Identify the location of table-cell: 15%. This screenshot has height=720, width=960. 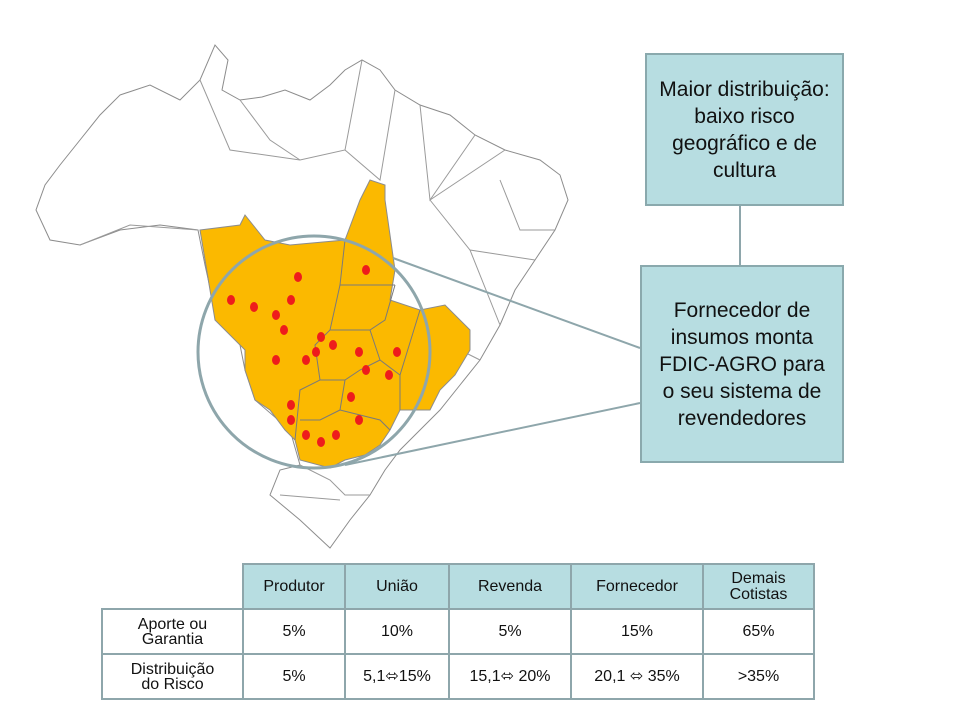
(637, 631).